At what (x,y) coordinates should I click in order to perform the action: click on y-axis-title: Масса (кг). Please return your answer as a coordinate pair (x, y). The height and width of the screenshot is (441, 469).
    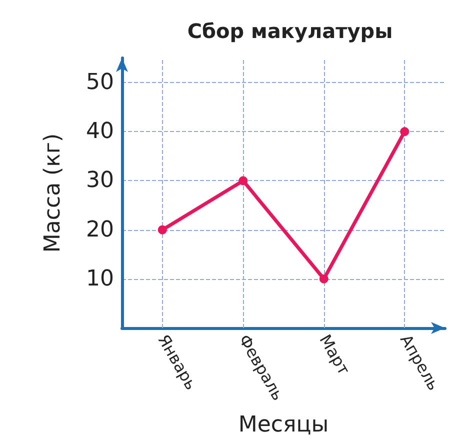
    Looking at the image, I should click on (53, 193).